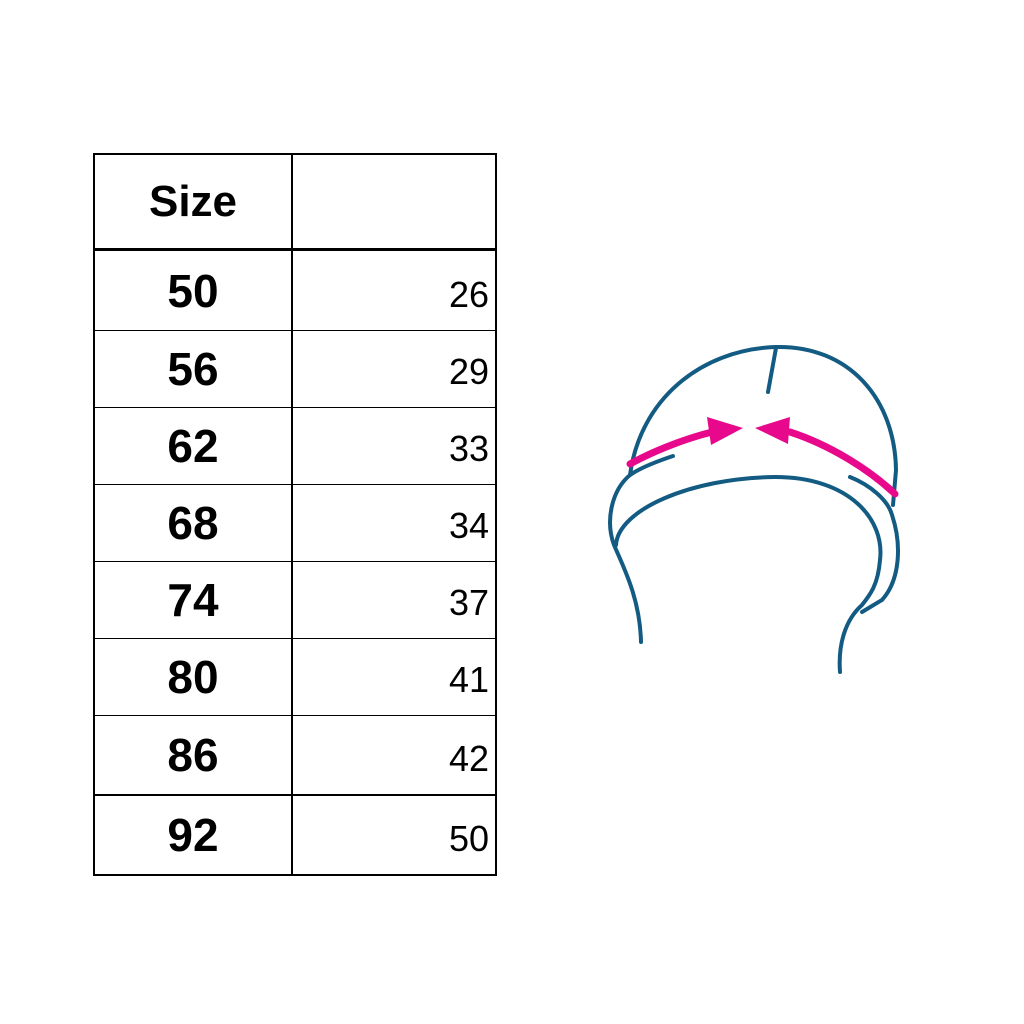  What do you see at coordinates (193, 290) in the screenshot?
I see `size-cell: 50` at bounding box center [193, 290].